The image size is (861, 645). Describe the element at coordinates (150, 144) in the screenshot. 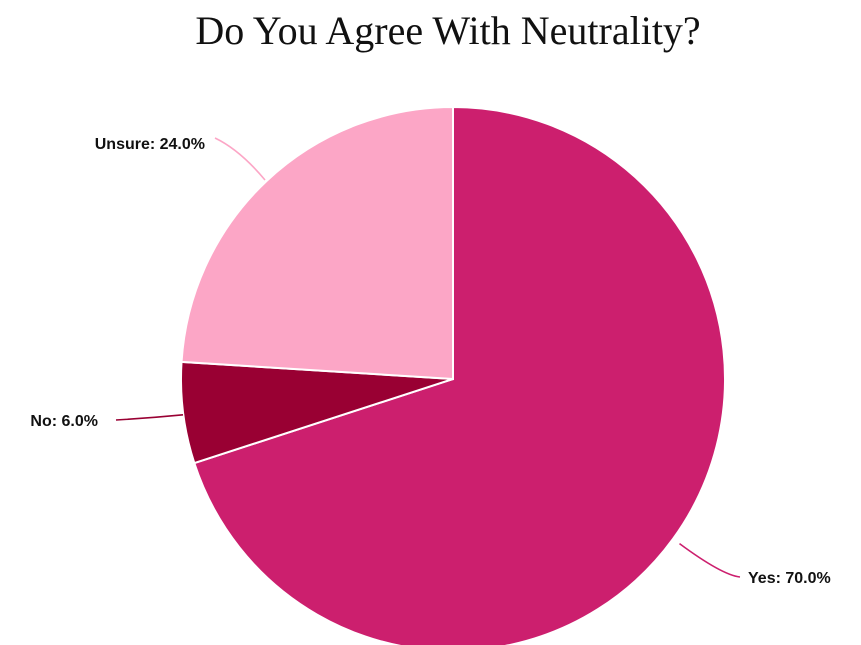

I see `slice-label-unsure: Unsure: 24.0%` at that location.